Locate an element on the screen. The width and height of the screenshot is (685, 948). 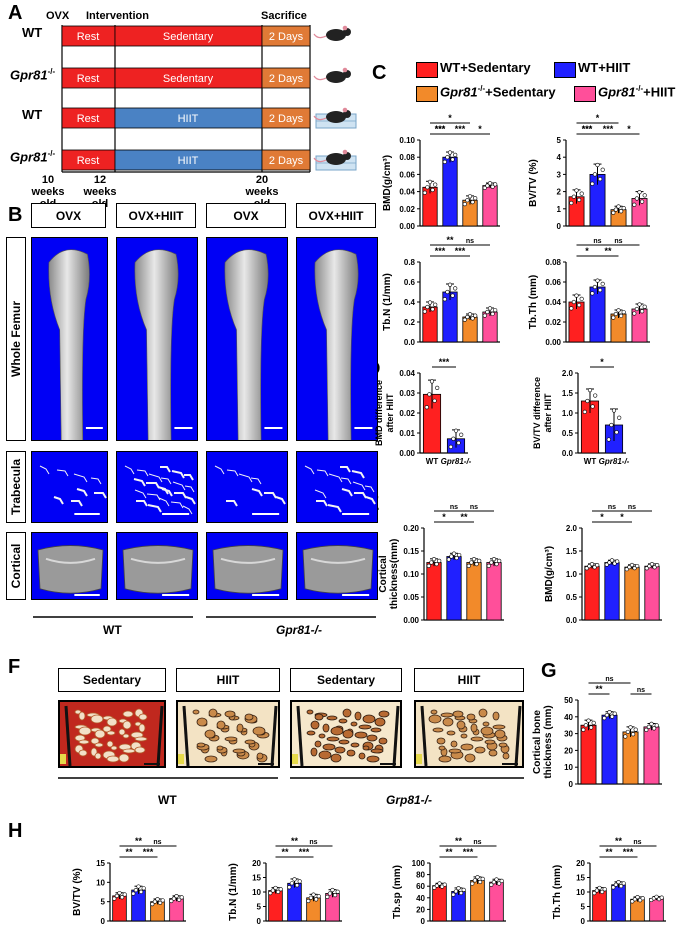
sig-label: ns is located at coordinates (477, 842).